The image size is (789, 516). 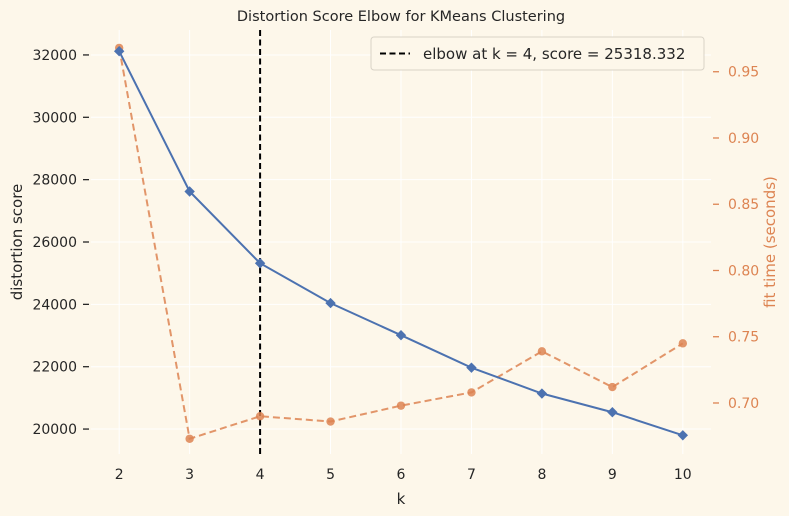 I want to click on y2-tick-label: 0.70, so click(x=743, y=404).